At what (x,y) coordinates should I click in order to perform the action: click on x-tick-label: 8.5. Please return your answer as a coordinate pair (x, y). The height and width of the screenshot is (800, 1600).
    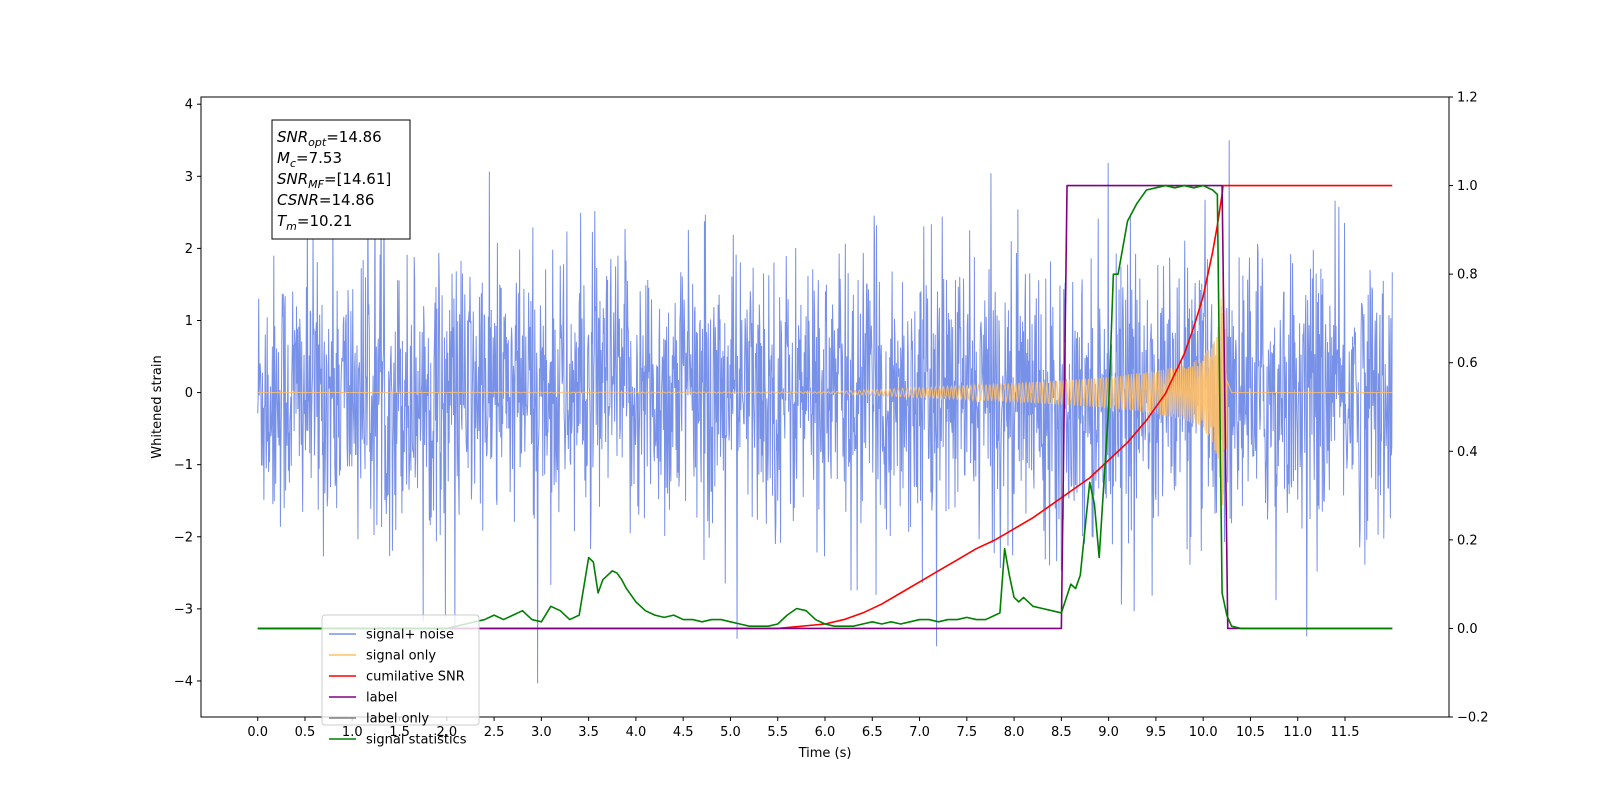
    Looking at the image, I should click on (1061, 732).